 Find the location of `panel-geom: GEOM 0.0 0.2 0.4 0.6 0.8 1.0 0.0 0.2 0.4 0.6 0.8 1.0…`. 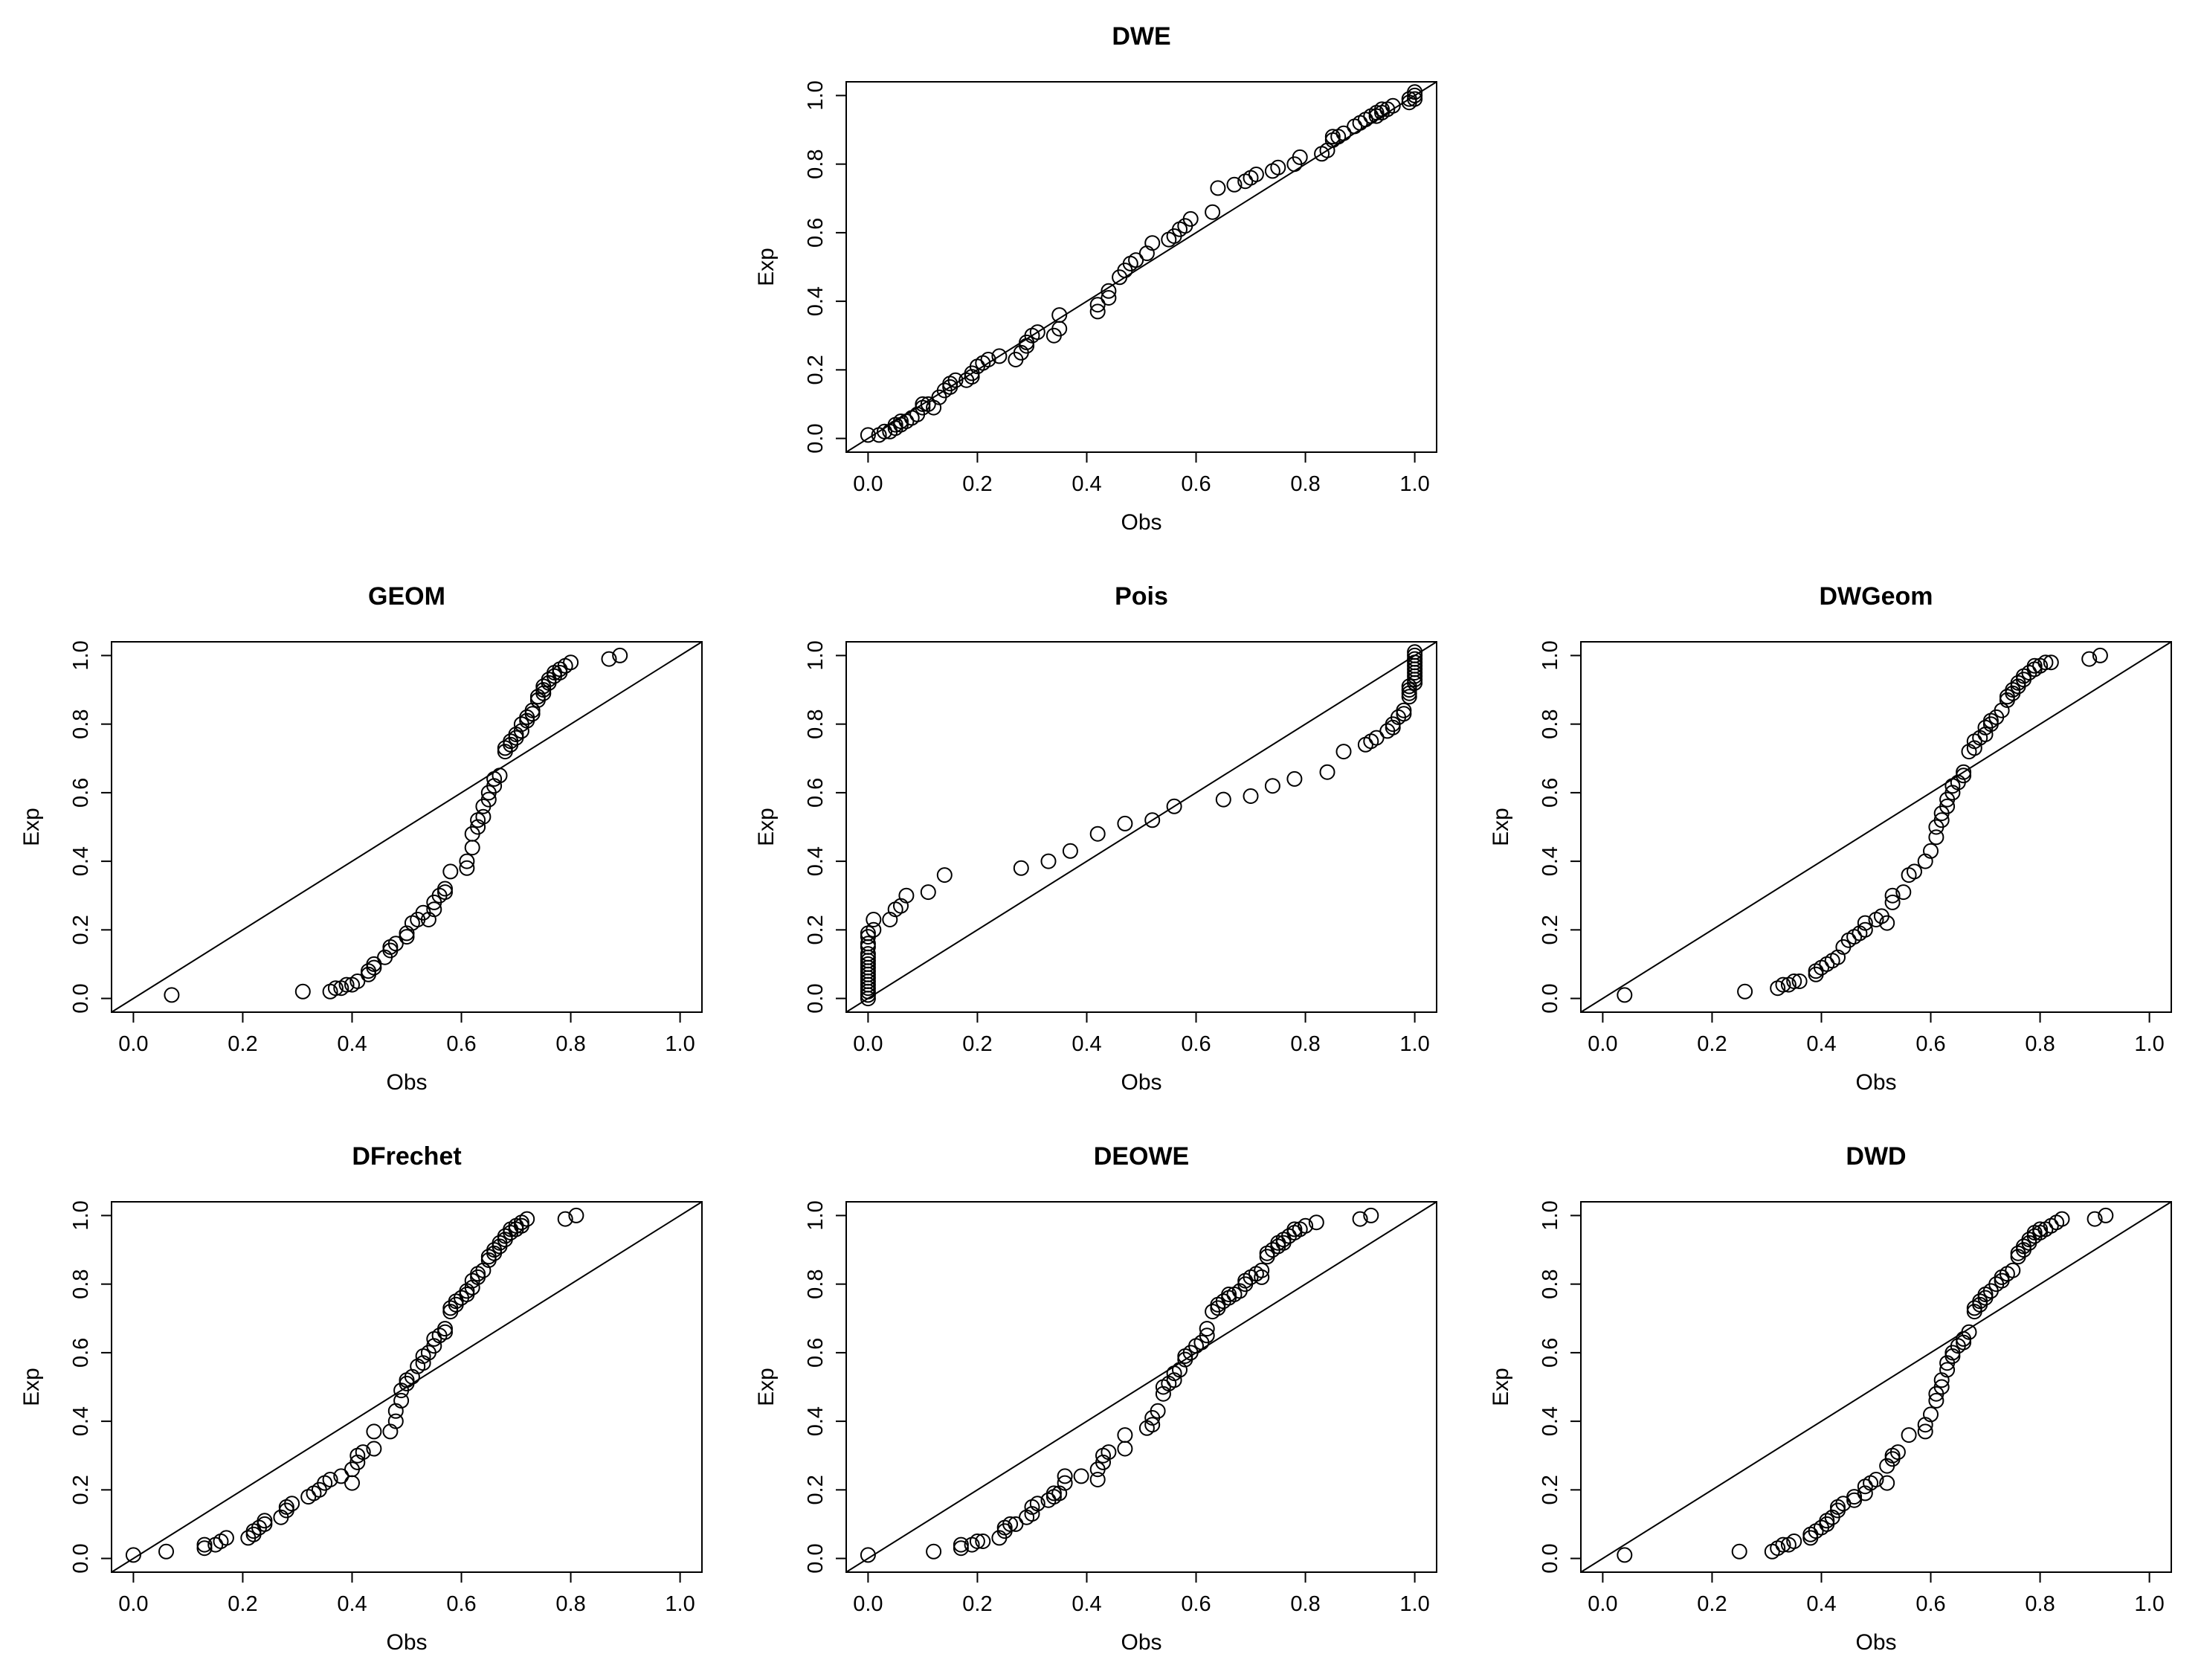

panel-geom: GEOM 0.0 0.2 0.4 0.6 0.8 1.0 0.0 0.2 0.4 0.6 0.8 1.0… is located at coordinates (367, 840).